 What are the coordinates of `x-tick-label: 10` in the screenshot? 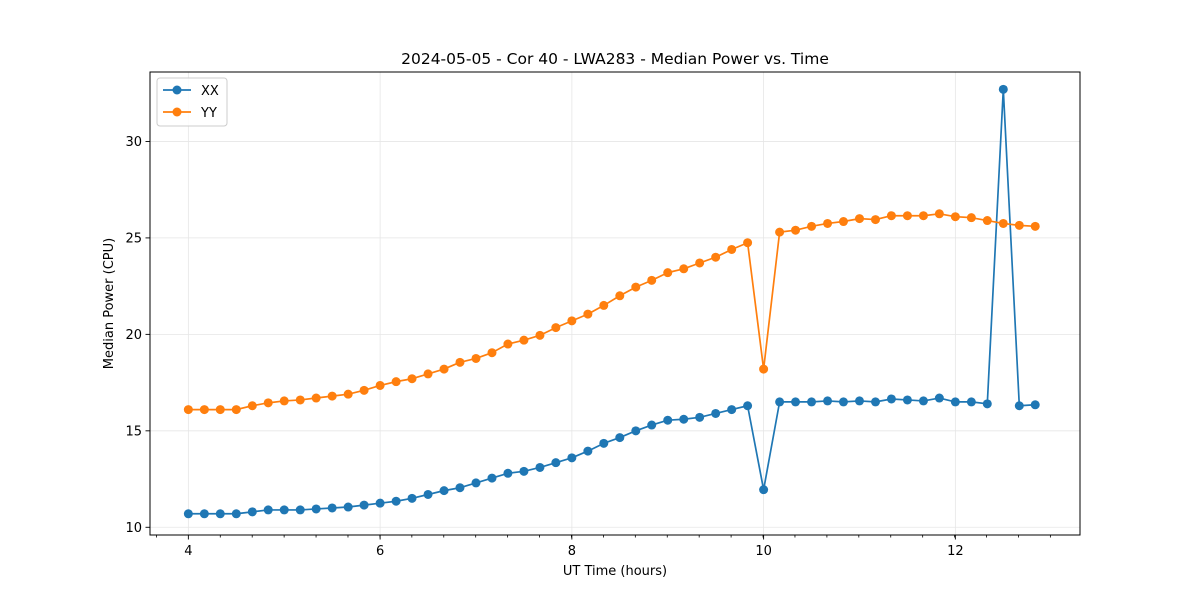 It's located at (763, 551).